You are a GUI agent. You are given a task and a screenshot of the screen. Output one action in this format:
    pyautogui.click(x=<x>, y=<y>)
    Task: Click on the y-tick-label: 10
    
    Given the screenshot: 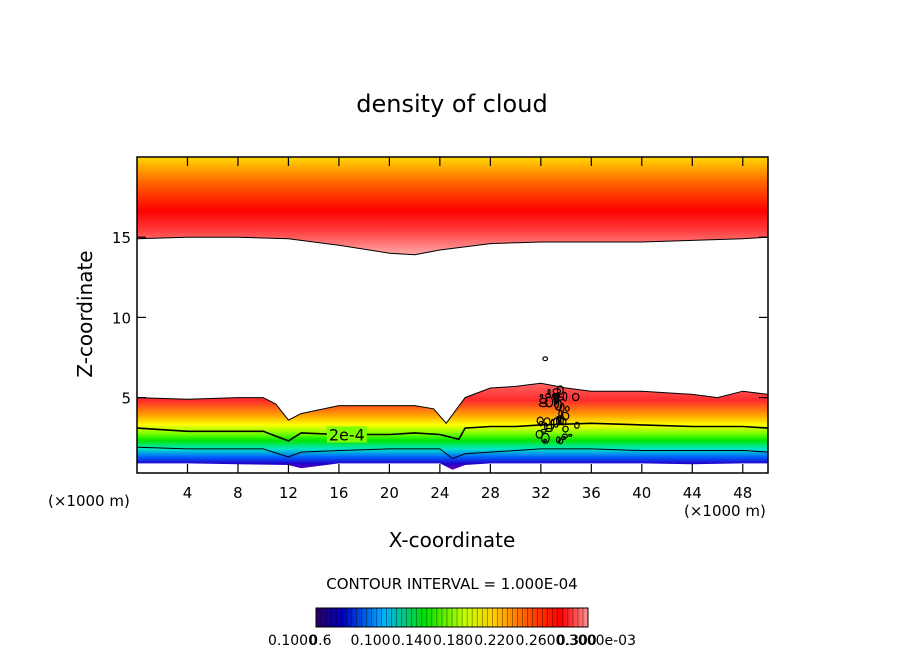 What is the action you would take?
    pyautogui.click(x=121, y=318)
    